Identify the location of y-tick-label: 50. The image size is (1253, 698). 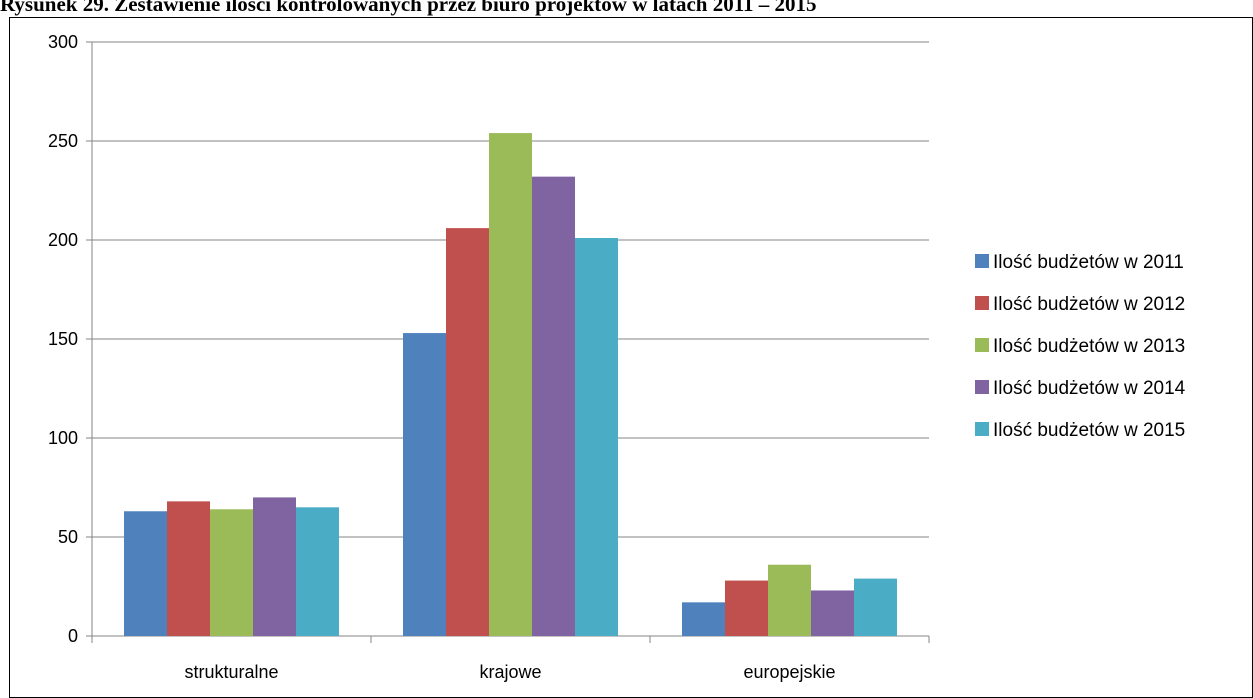
(68, 537).